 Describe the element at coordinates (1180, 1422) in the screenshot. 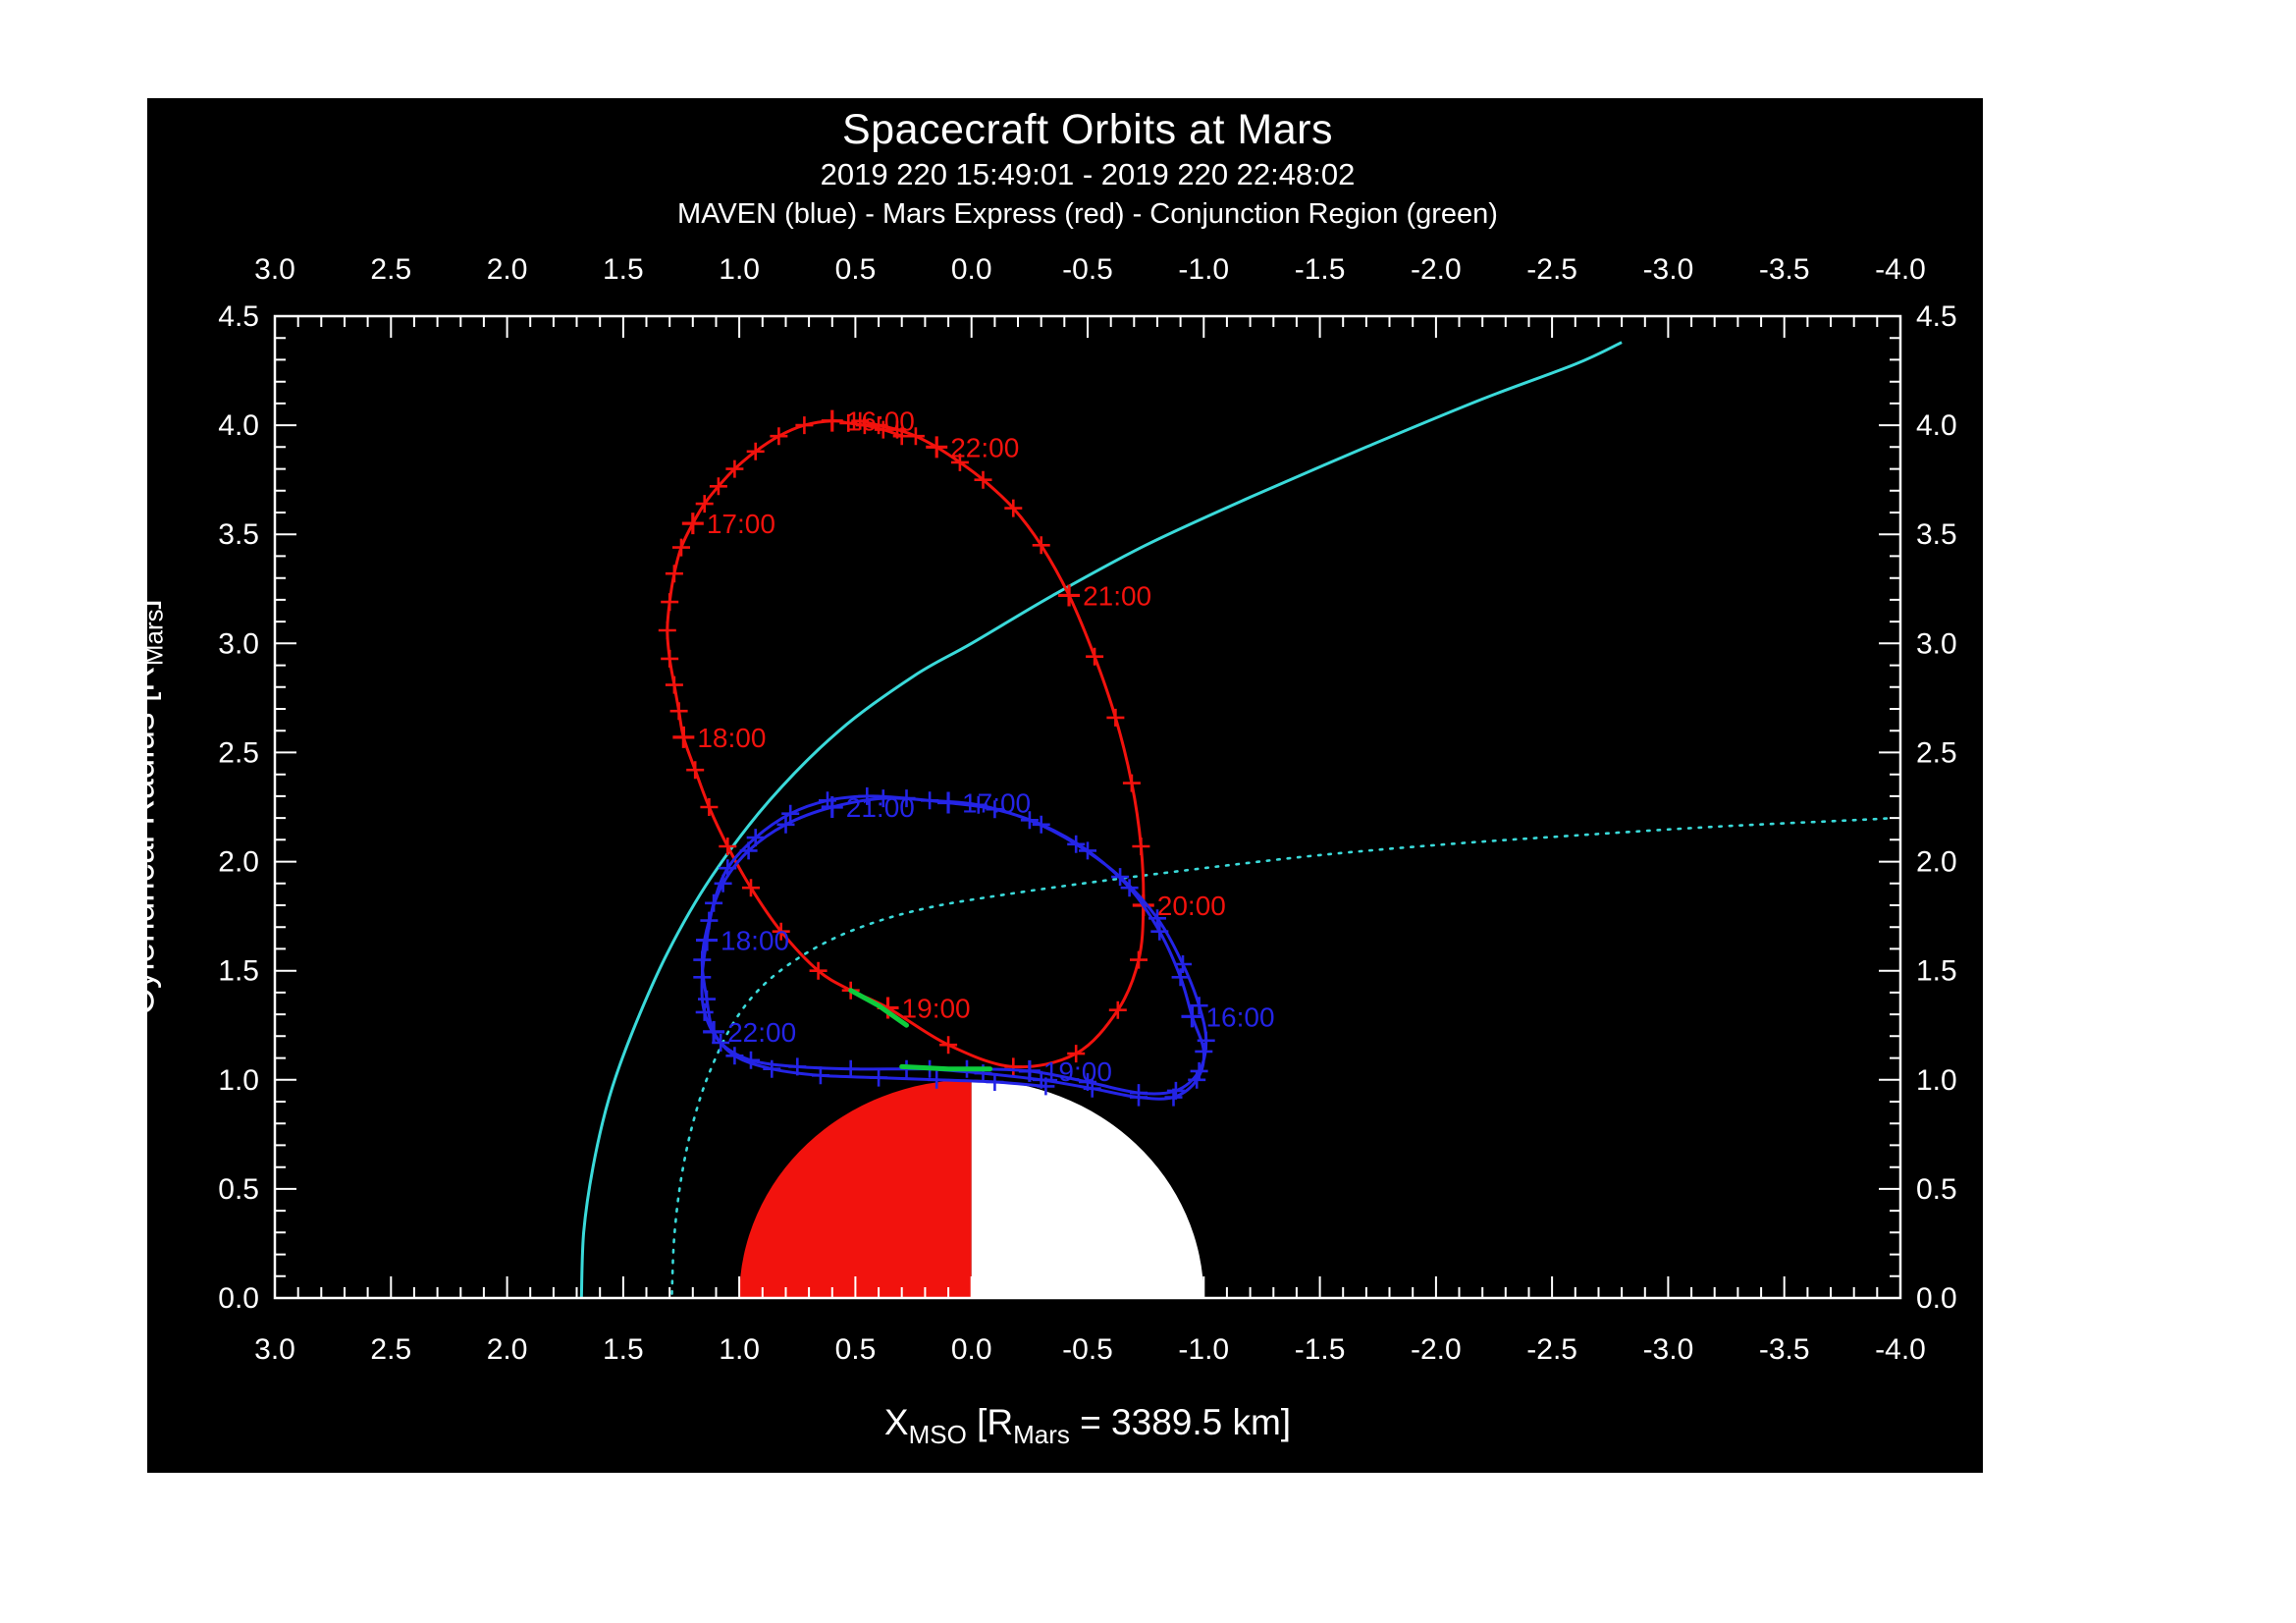

I see `x-axis-title-end: = 3389.5 km]` at that location.